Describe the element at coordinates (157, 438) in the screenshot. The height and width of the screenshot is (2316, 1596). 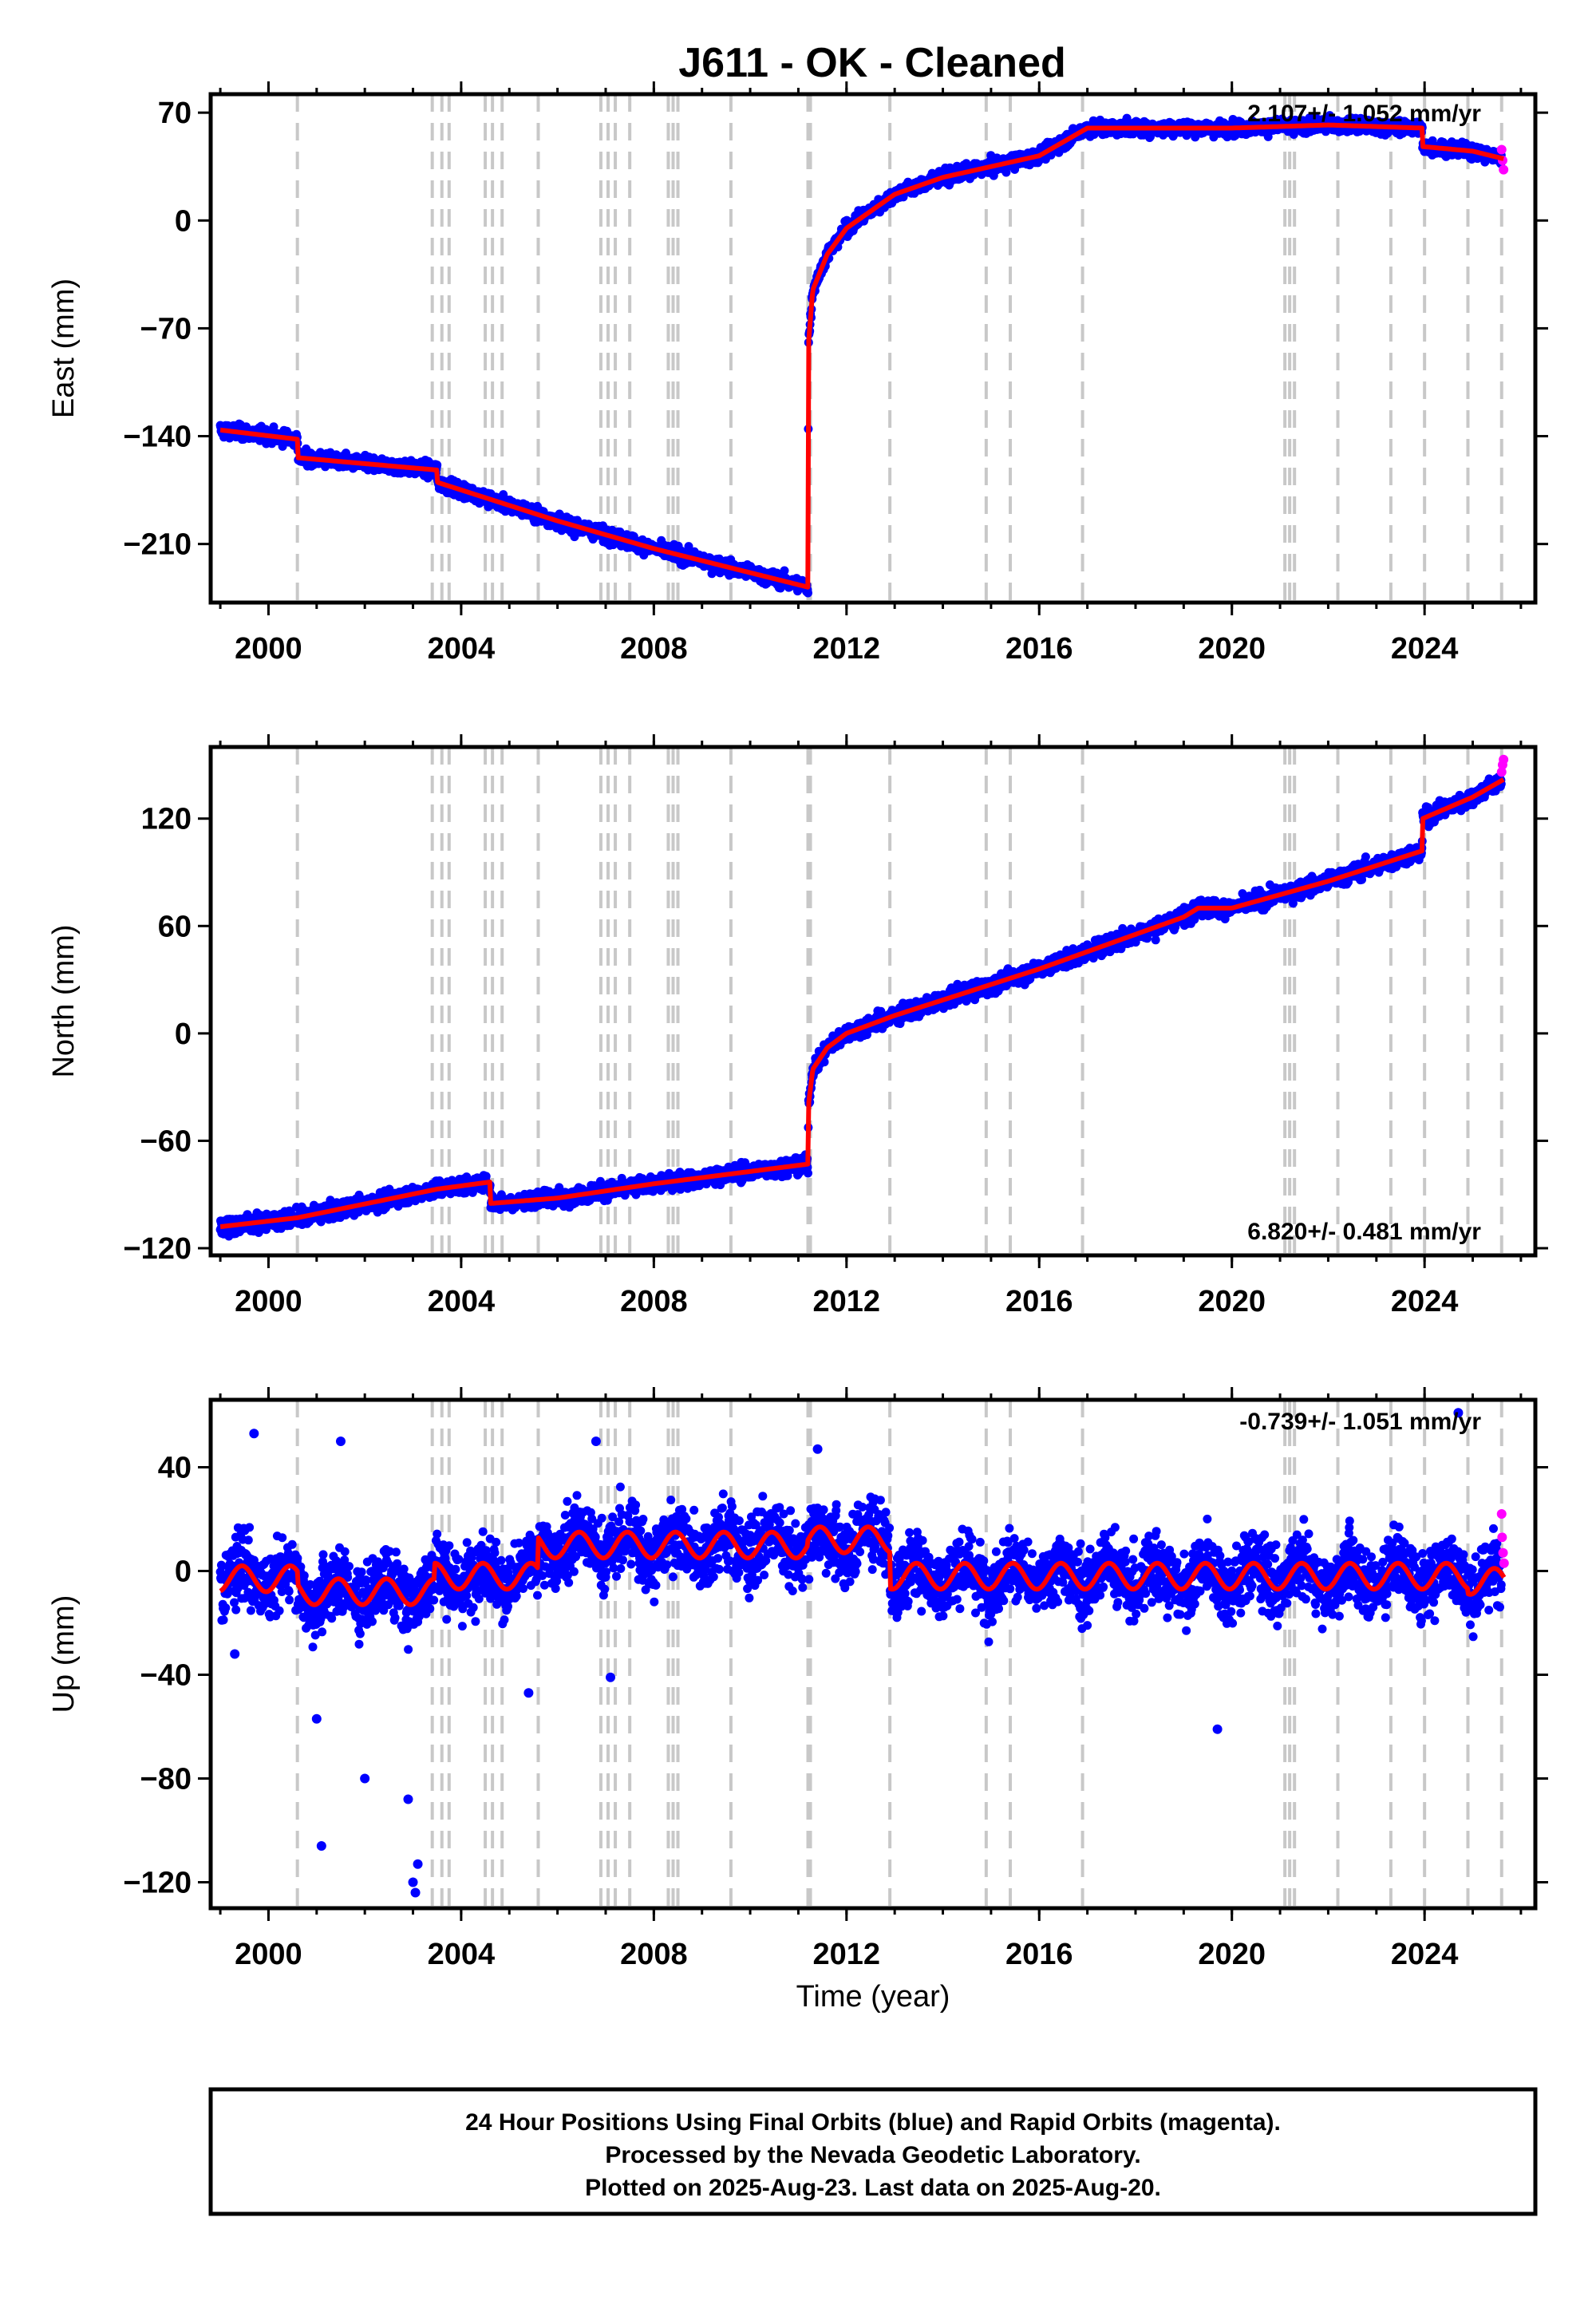
I see `y-tick-label: −140` at that location.